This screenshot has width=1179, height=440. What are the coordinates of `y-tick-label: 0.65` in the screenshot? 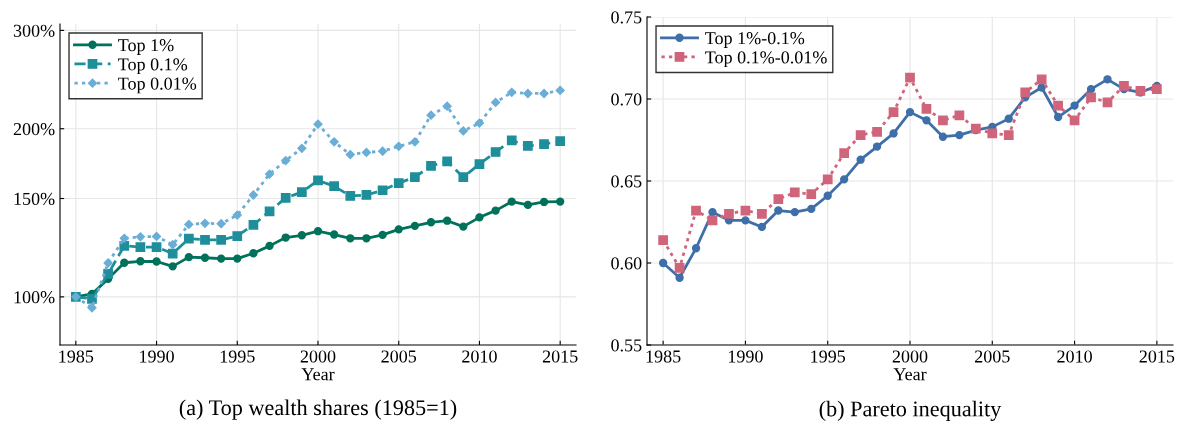 It's located at (626, 181).